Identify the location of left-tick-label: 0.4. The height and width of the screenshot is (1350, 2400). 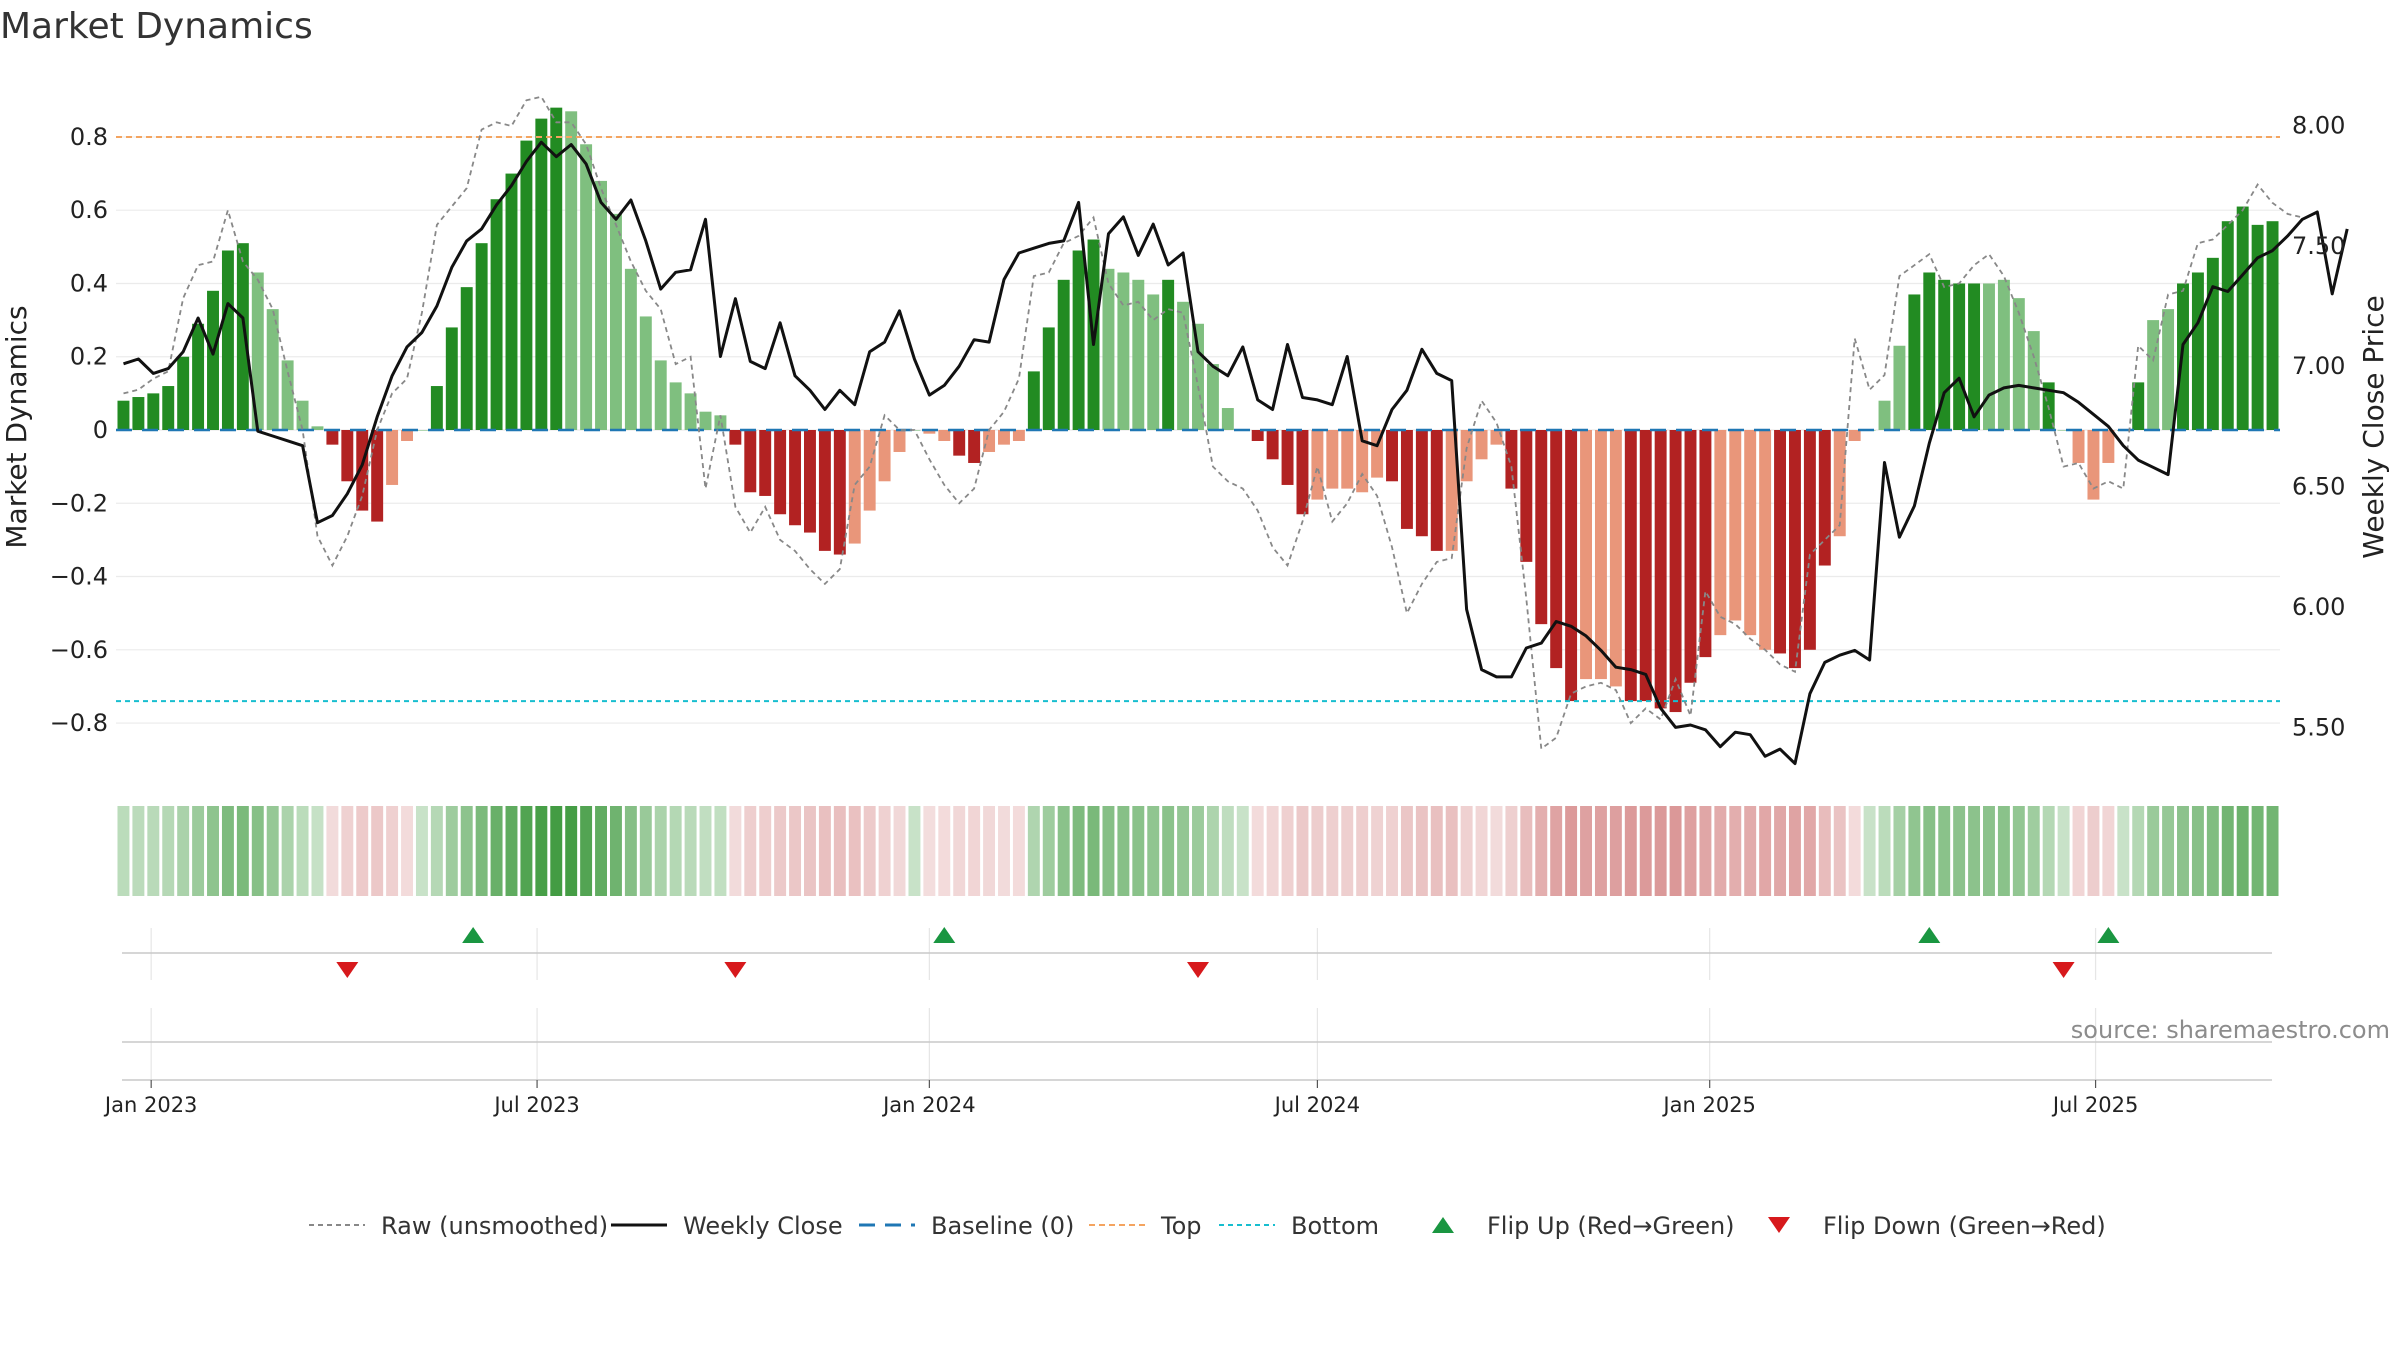
(89, 283).